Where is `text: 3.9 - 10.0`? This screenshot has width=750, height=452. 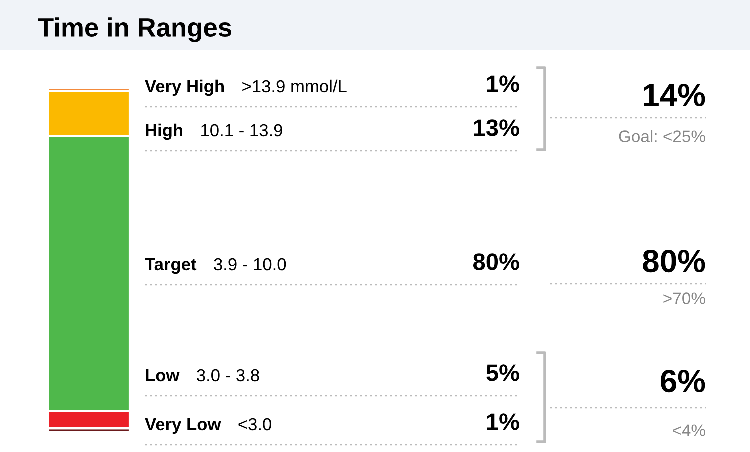
text: 3.9 - 10.0 is located at coordinates (250, 264).